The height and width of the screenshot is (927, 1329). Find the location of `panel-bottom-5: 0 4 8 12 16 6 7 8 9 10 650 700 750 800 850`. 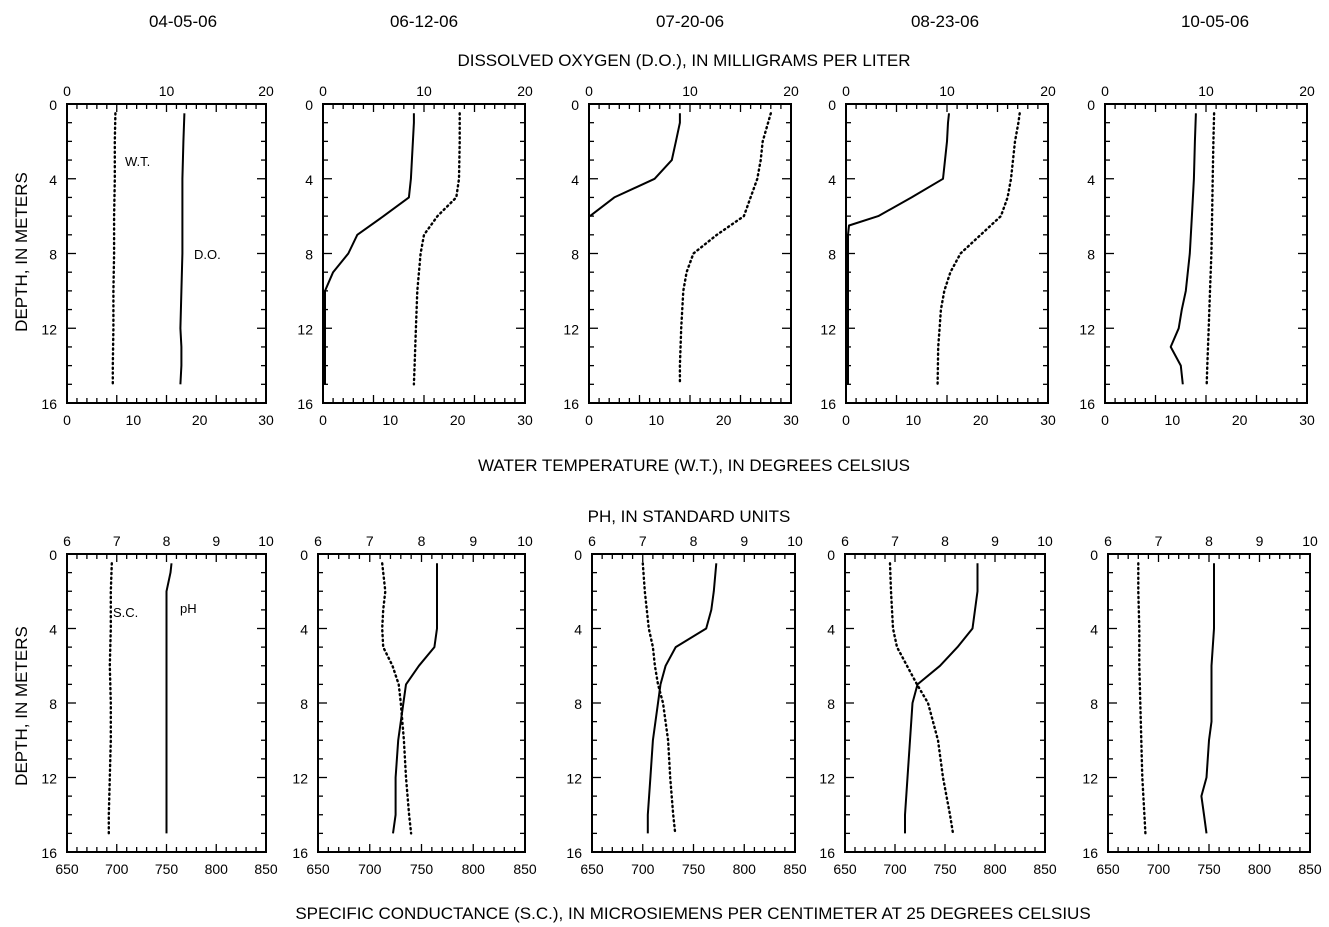

panel-bottom-5: 0 4 8 12 16 6 7 8 9 10 650 700 750 800 850 is located at coordinates (1201, 705).